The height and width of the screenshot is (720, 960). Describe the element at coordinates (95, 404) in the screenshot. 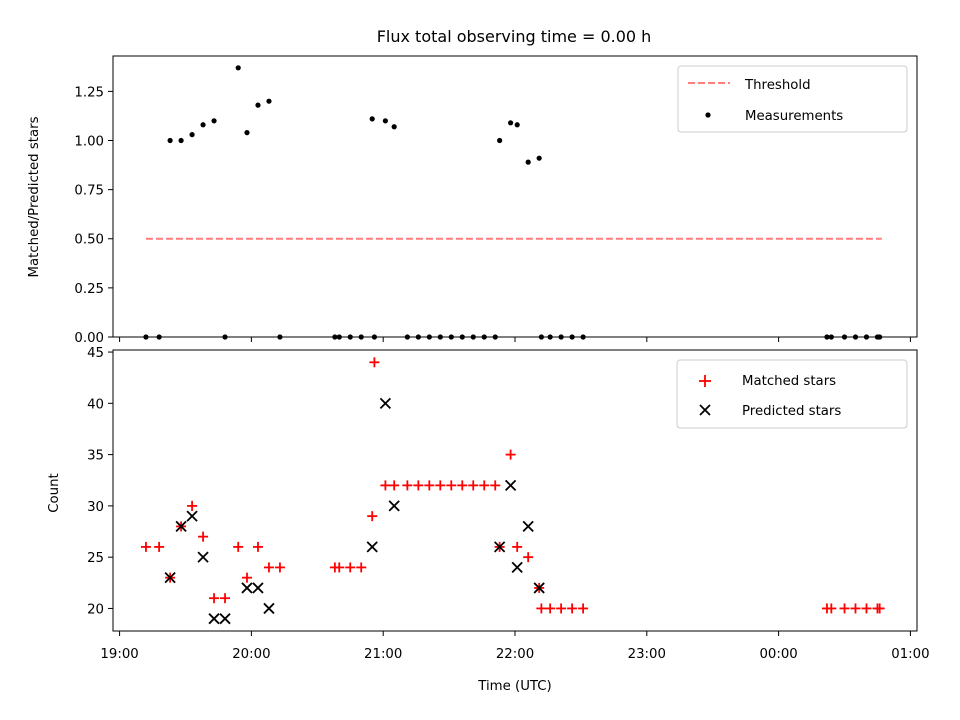

I see `bottom-y-tick-label: 40` at that location.